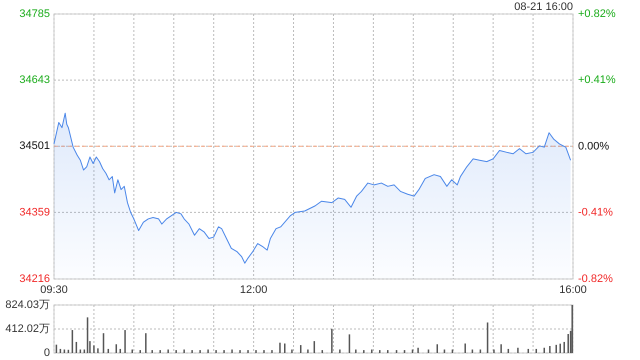  I want to click on y-tick-label: 34785, so click(34, 14).